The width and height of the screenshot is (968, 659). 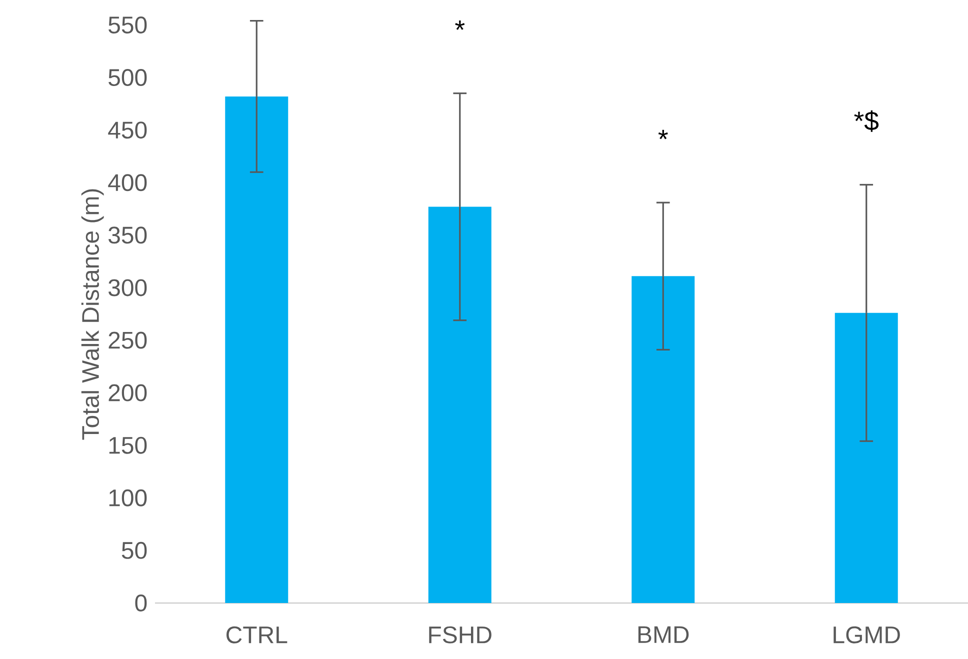 I want to click on x-tick-label: LGMD, so click(x=867, y=635).